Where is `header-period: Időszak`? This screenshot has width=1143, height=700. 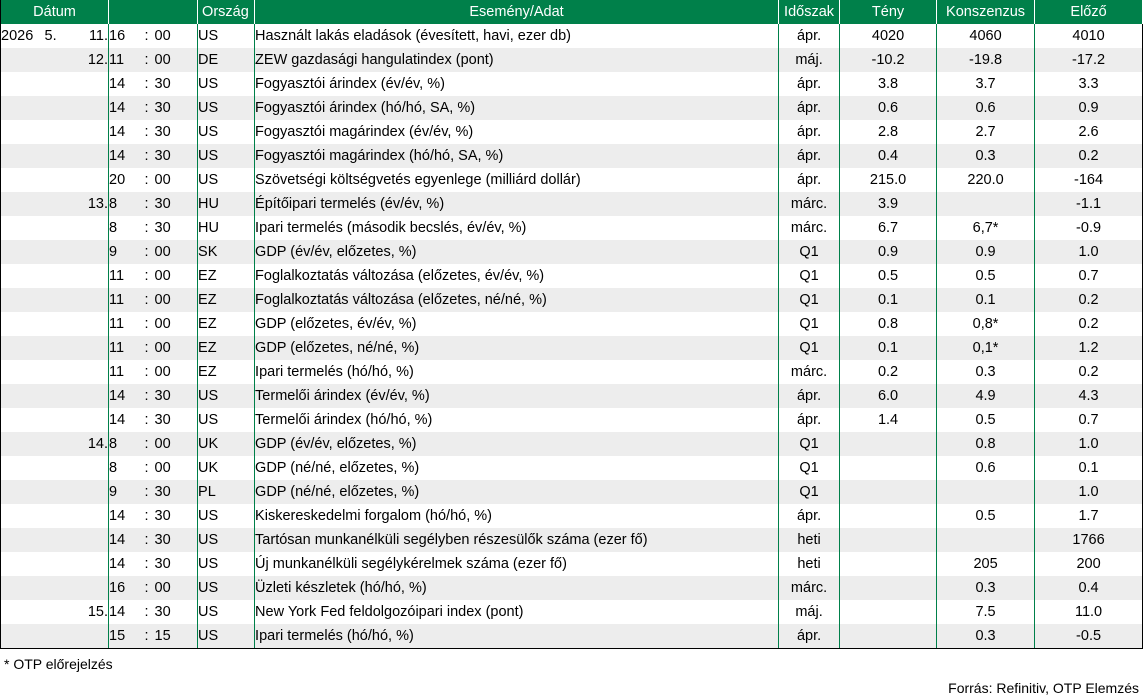 header-period: Időszak is located at coordinates (809, 12).